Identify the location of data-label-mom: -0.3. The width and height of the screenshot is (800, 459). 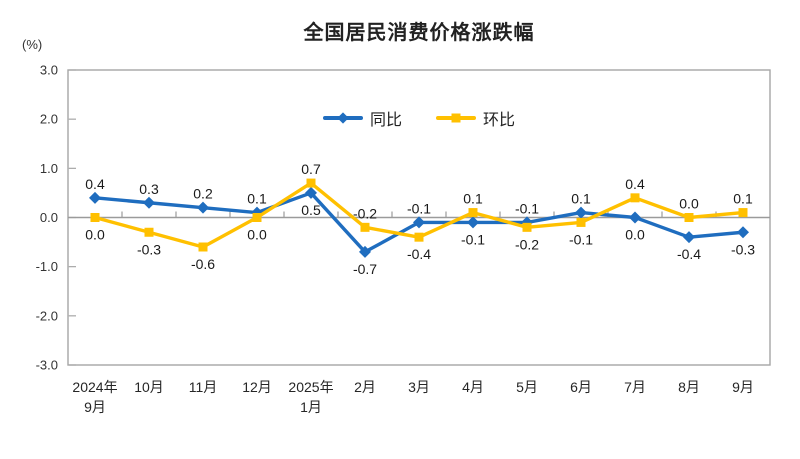
(149, 249).